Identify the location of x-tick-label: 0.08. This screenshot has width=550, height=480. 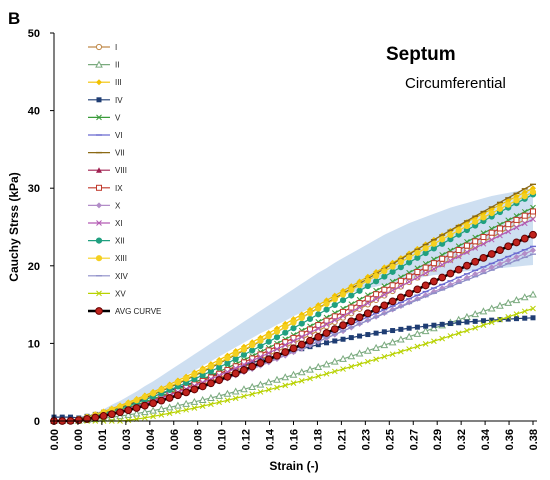
(199, 439).